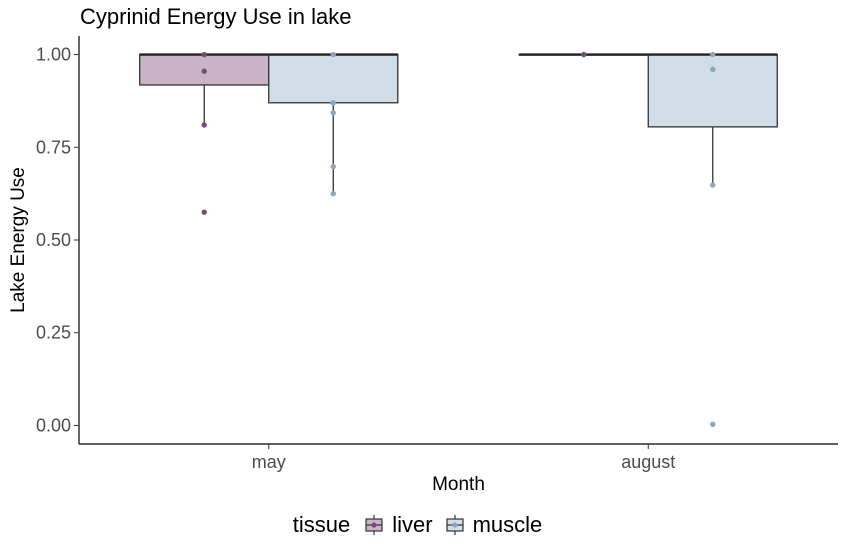 This screenshot has width=847, height=554. What do you see at coordinates (321, 524) in the screenshot?
I see `legend-title: tissue` at bounding box center [321, 524].